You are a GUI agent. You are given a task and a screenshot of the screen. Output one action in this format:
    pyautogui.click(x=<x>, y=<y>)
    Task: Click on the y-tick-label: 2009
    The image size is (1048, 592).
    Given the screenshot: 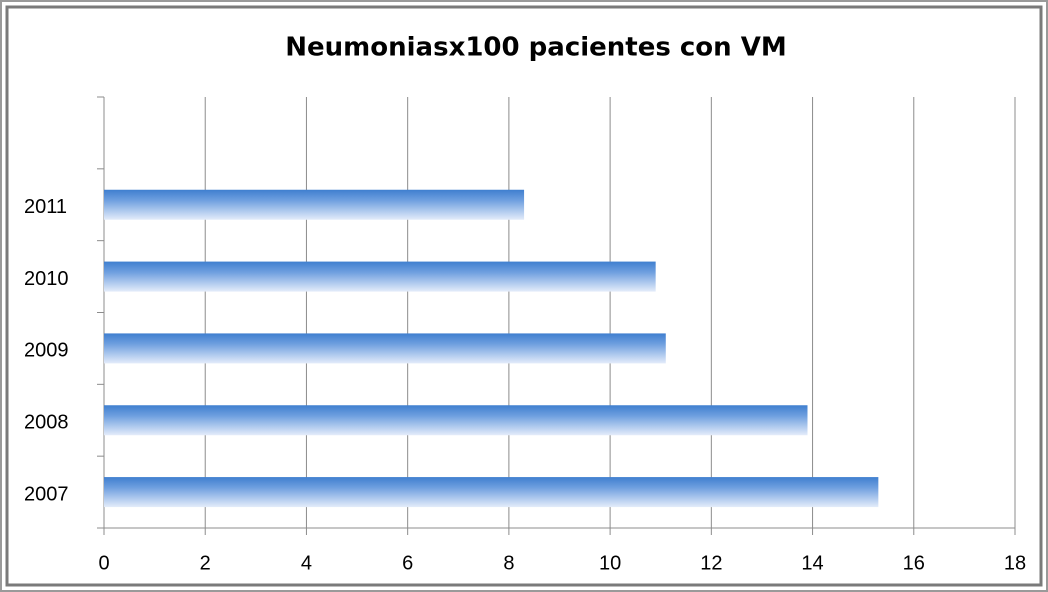 What is the action you would take?
    pyautogui.click(x=46, y=351)
    